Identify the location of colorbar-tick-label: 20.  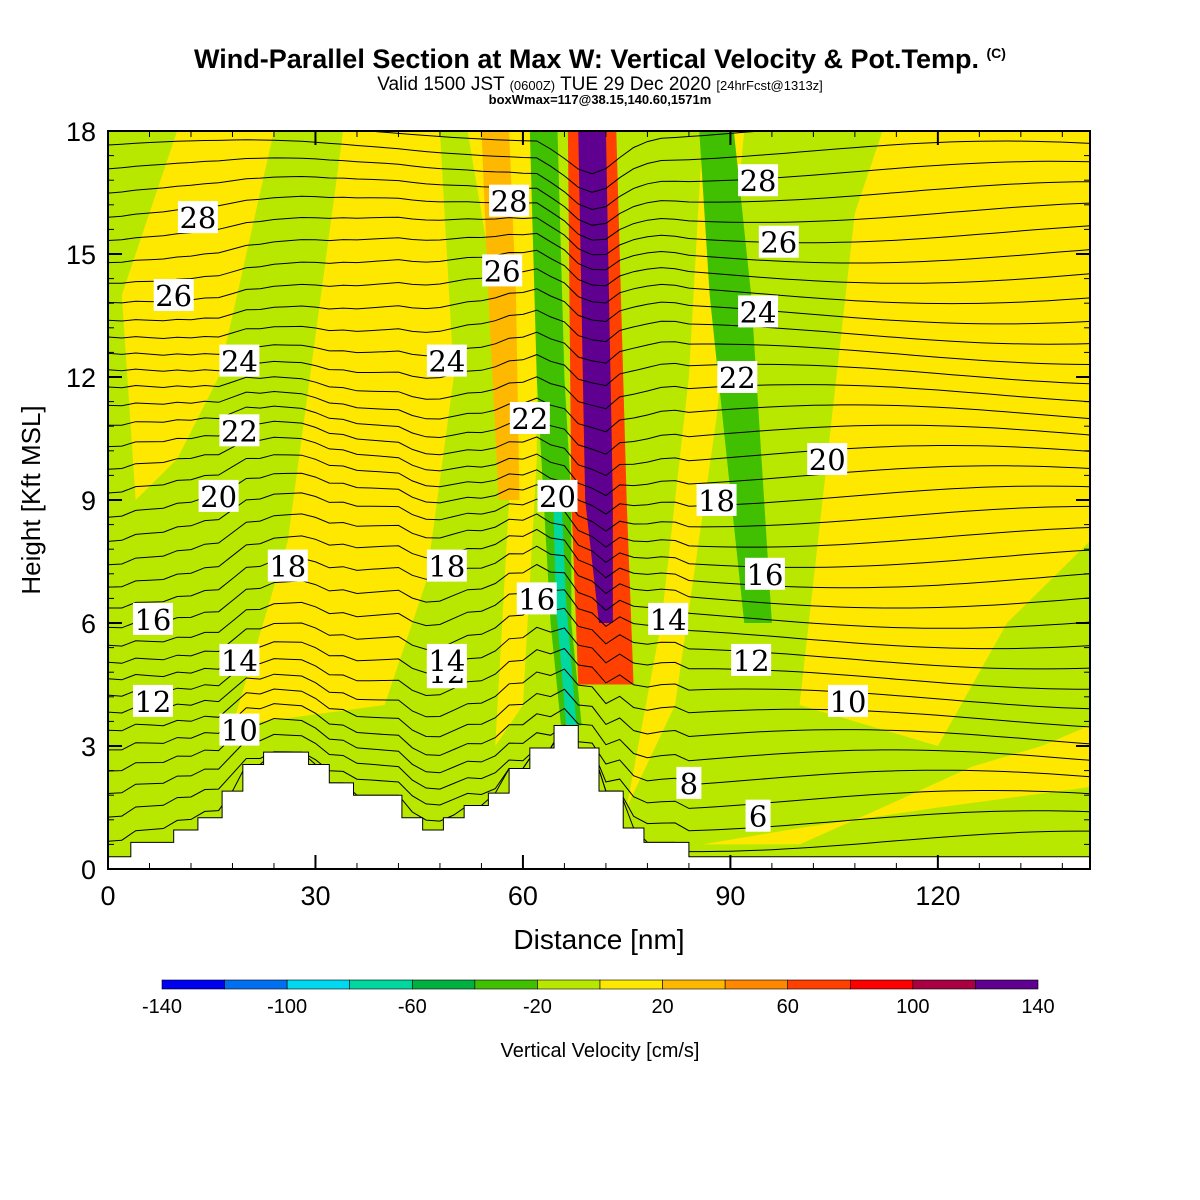
(662, 1007).